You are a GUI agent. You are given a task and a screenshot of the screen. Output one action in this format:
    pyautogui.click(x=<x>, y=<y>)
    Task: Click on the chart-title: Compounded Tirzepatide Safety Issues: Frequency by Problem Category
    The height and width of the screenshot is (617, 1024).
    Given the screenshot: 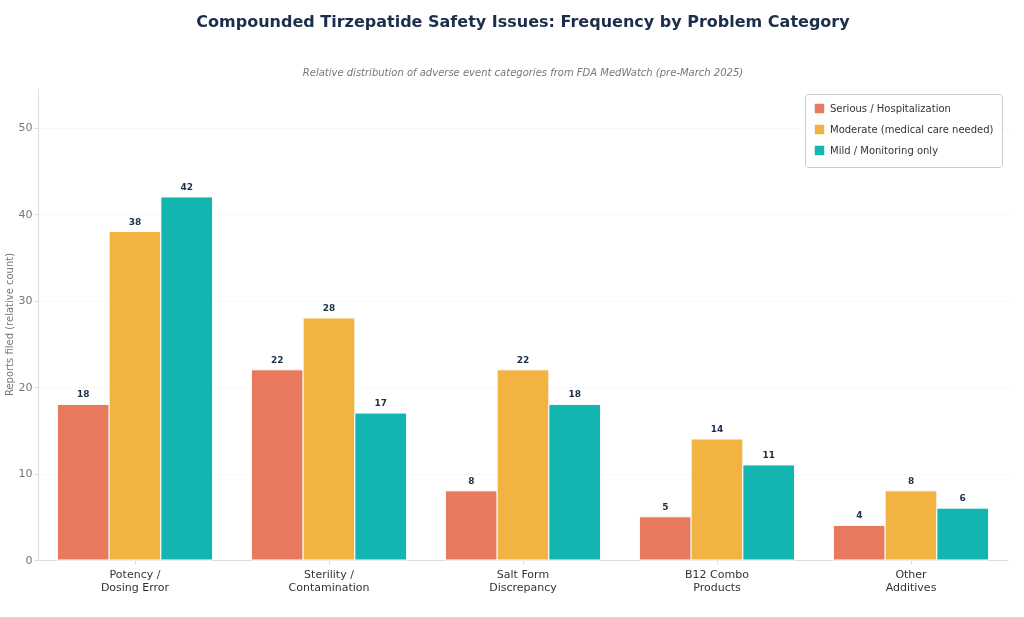 What is the action you would take?
    pyautogui.click(x=523, y=21)
    